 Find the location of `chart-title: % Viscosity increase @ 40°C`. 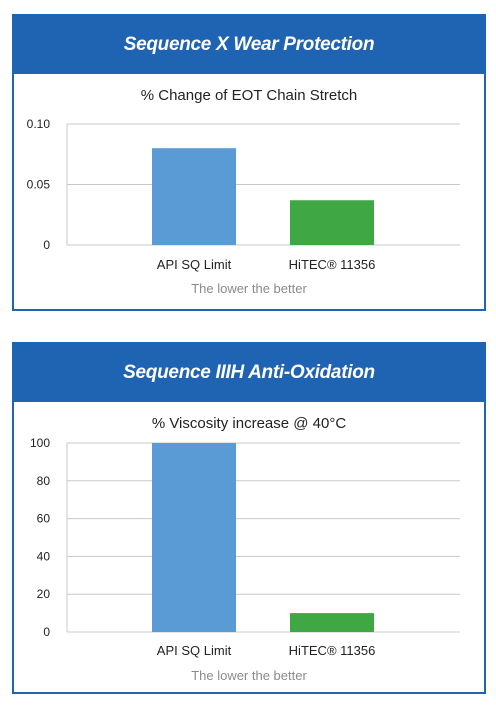

chart-title: % Viscosity increase @ 40°C is located at coordinates (249, 423).